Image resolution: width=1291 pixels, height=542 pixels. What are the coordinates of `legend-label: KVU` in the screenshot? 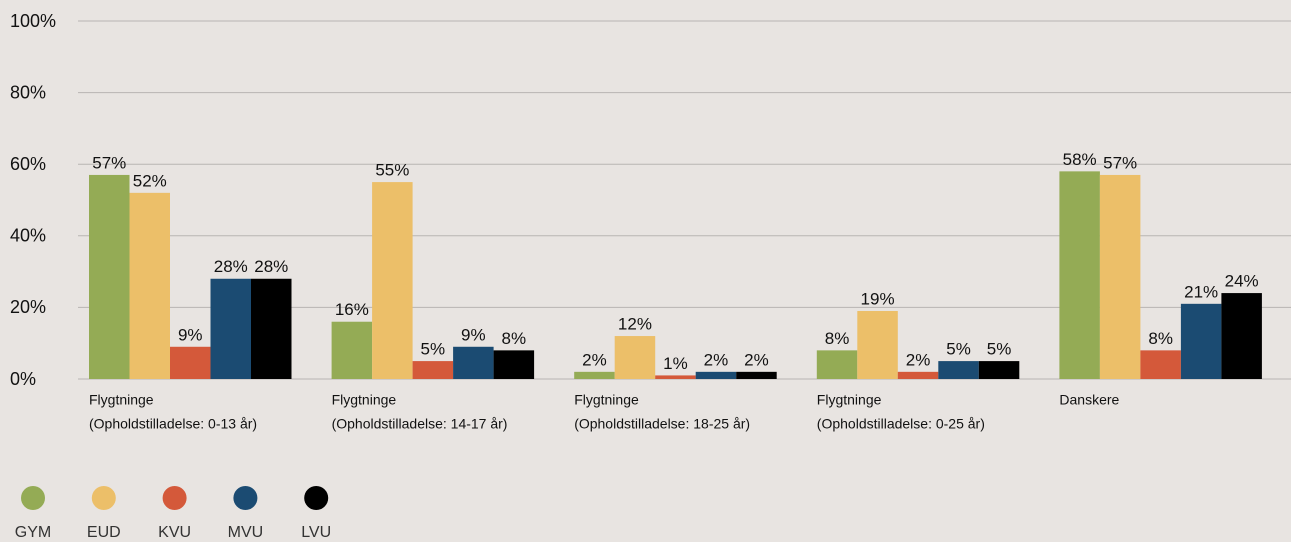 It's located at (174, 532).